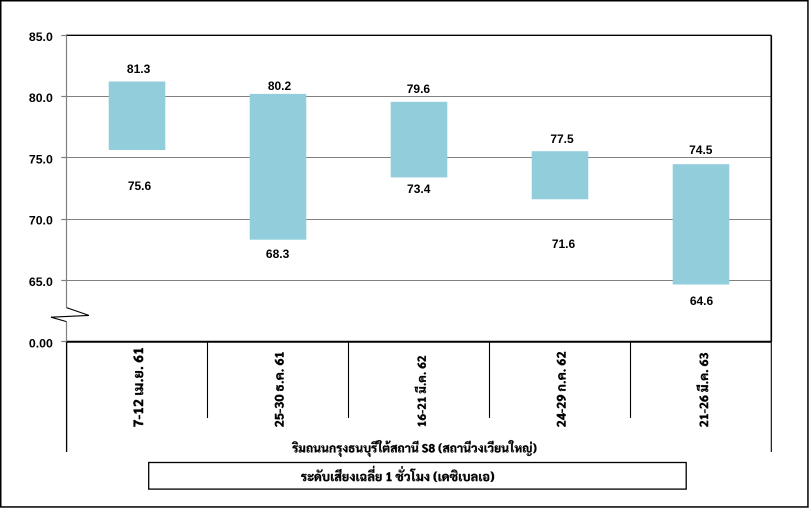 The width and height of the screenshot is (809, 513). What do you see at coordinates (562, 139) in the screenshot?
I see `svg-text: 77.5` at bounding box center [562, 139].